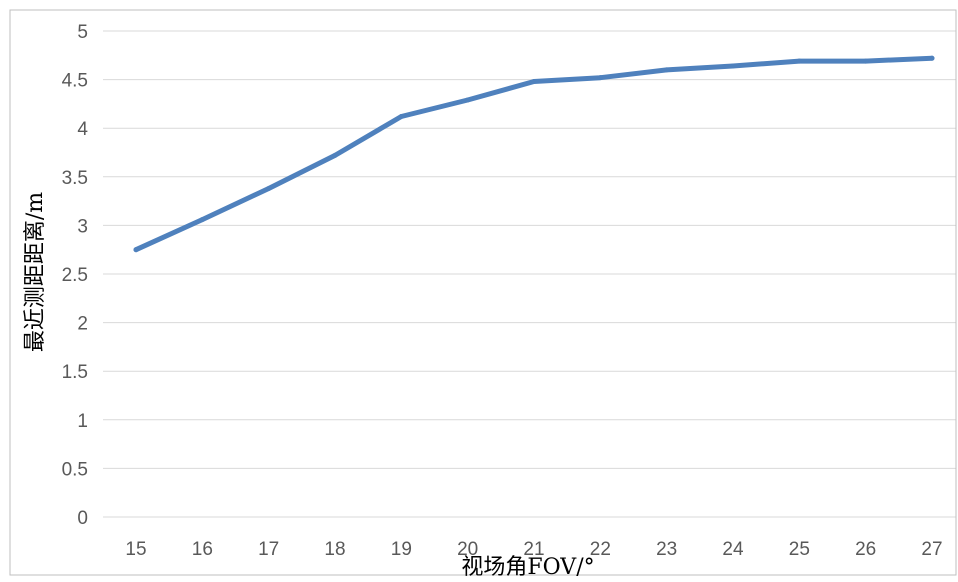  Describe the element at coordinates (82, 324) in the screenshot. I see `y-tick-label: 2` at that location.